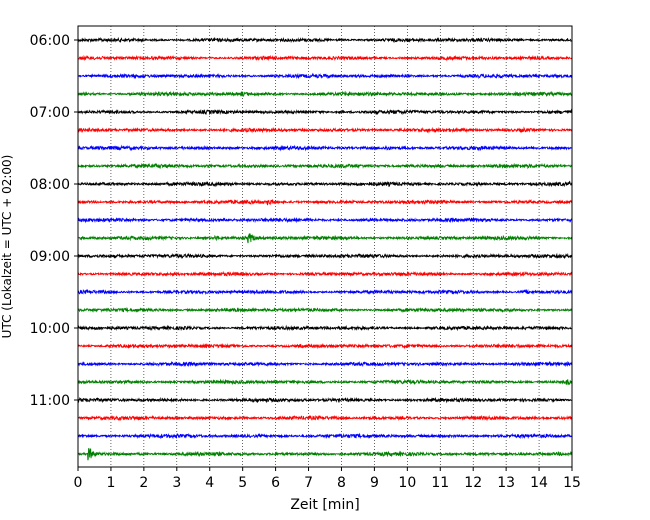 The height and width of the screenshot is (520, 650). I want to click on x-axis-label: Zeit [min], so click(324, 505).